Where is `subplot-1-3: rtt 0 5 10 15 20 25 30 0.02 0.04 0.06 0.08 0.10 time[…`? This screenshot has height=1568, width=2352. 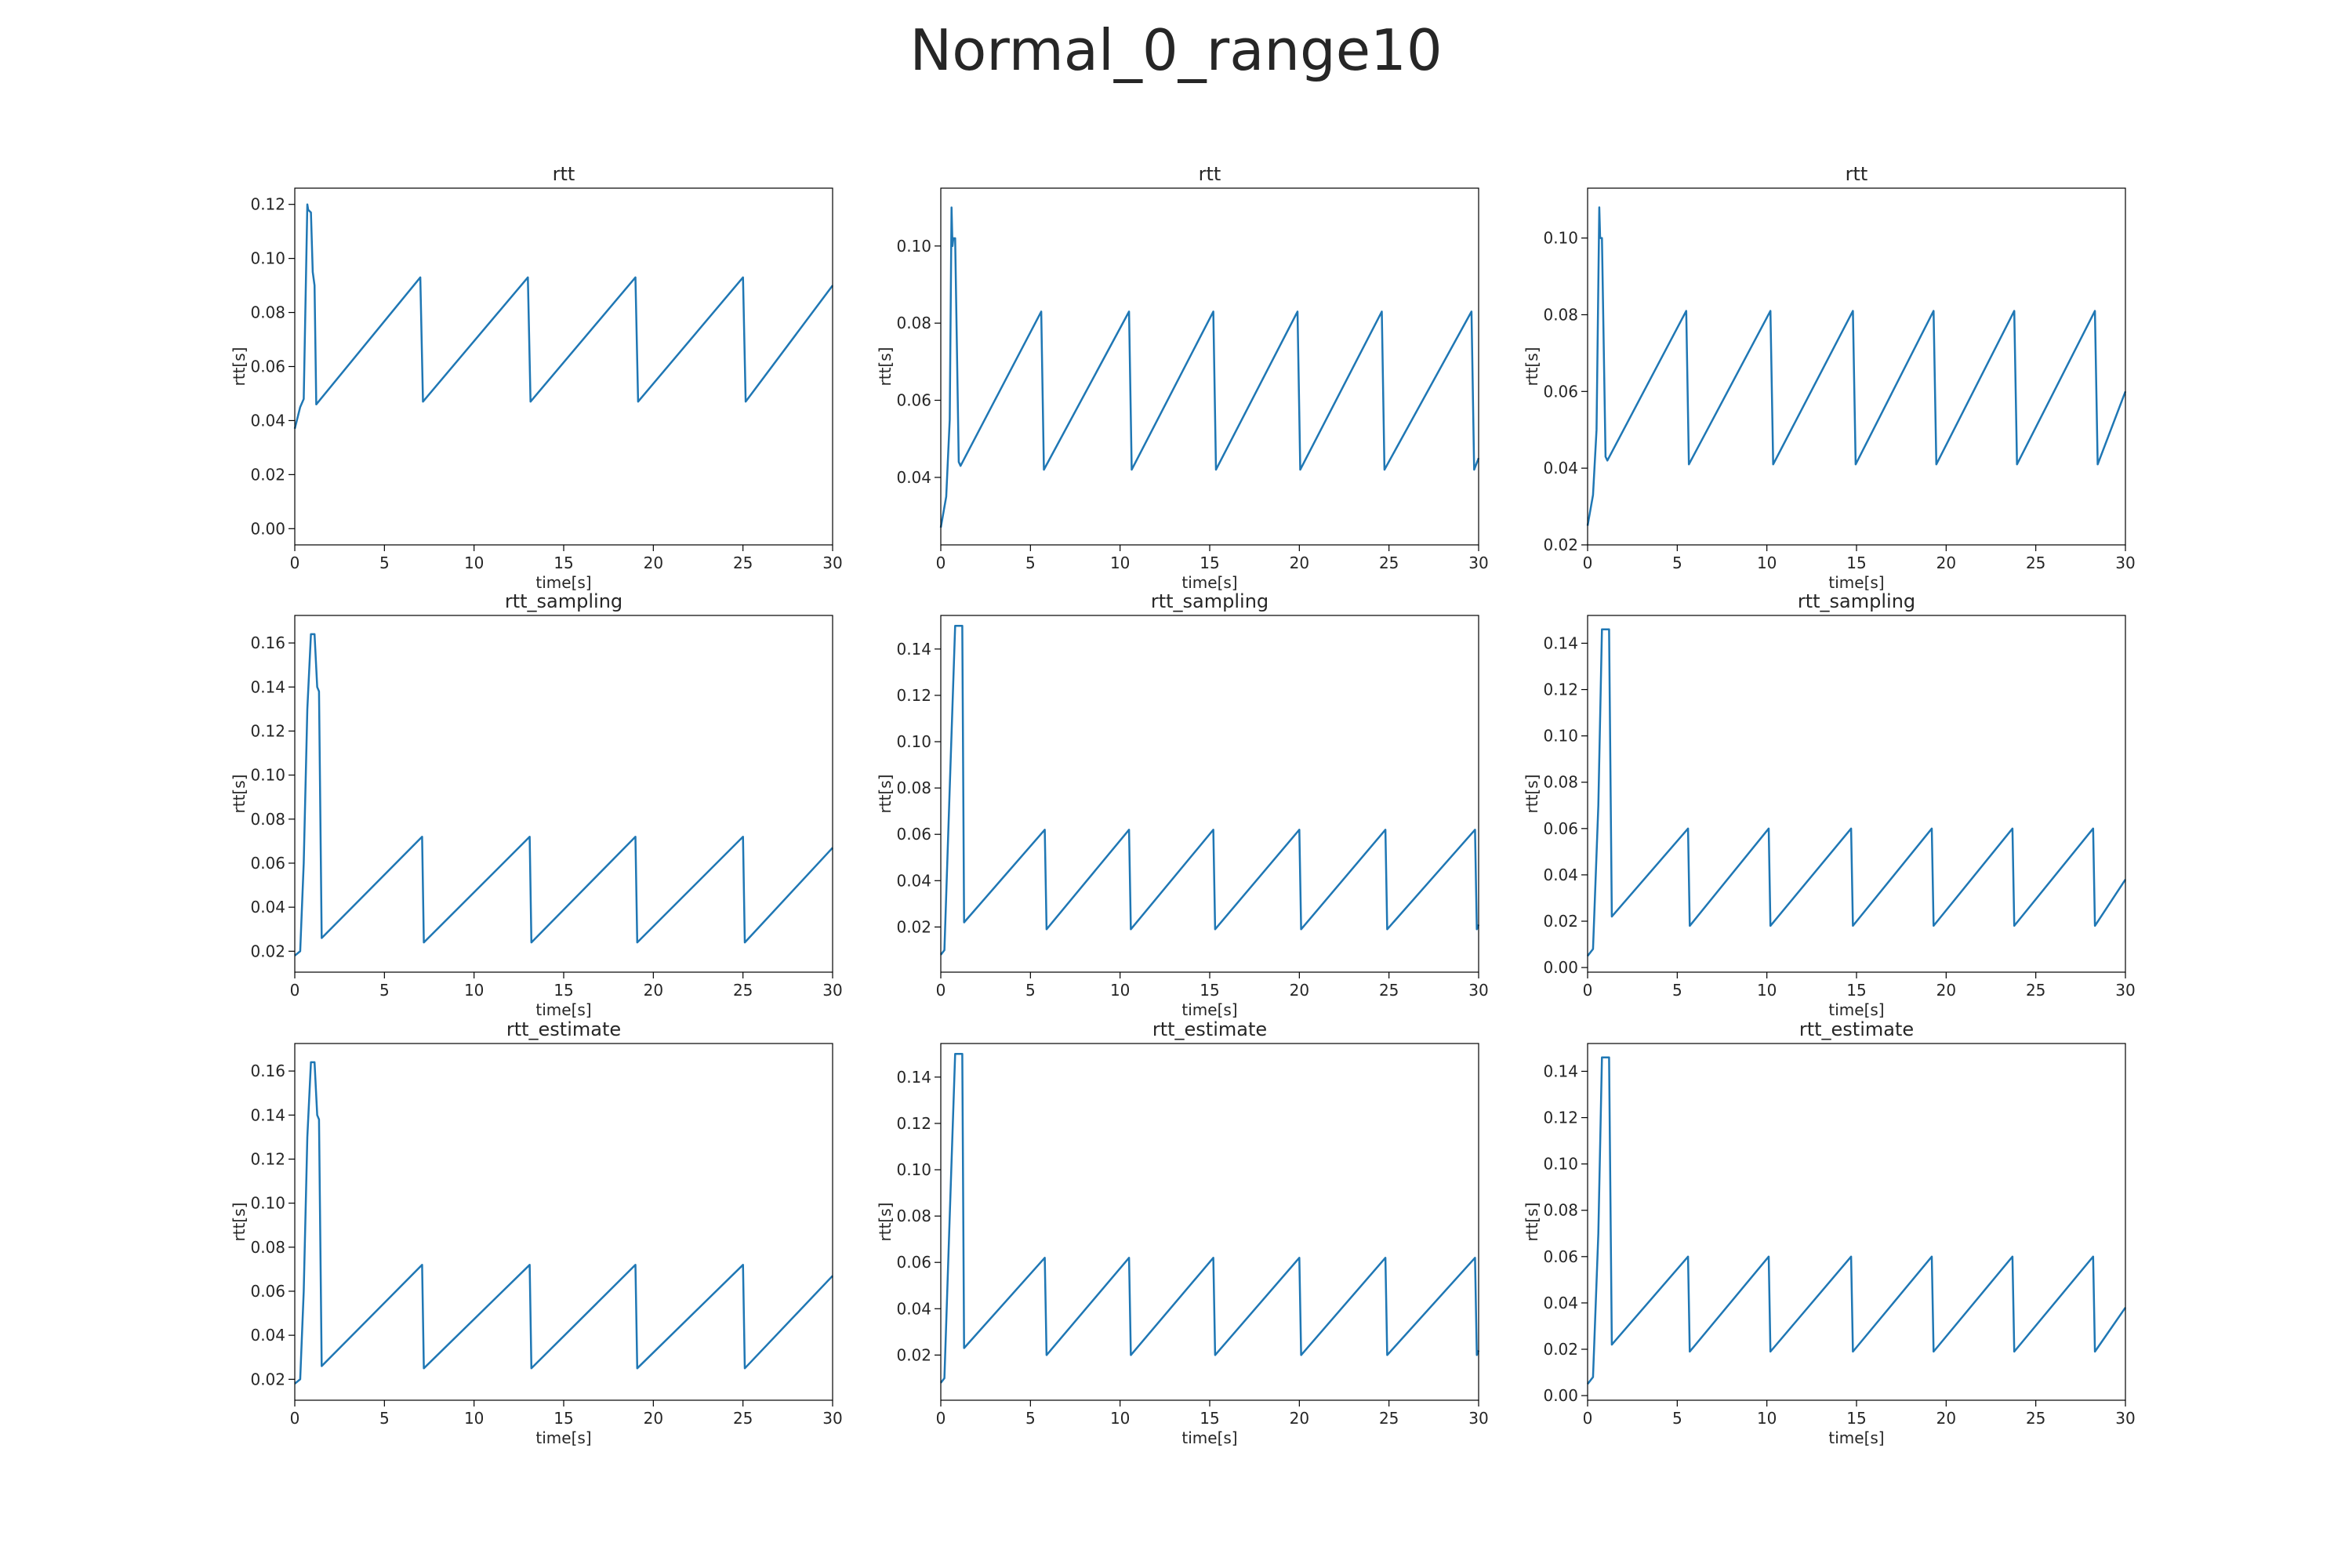
subplot-1-3: rtt 0 5 10 15 20 25 30 0.02 0.04 0.06 0.08 0.10 time[… is located at coordinates (1829, 377).